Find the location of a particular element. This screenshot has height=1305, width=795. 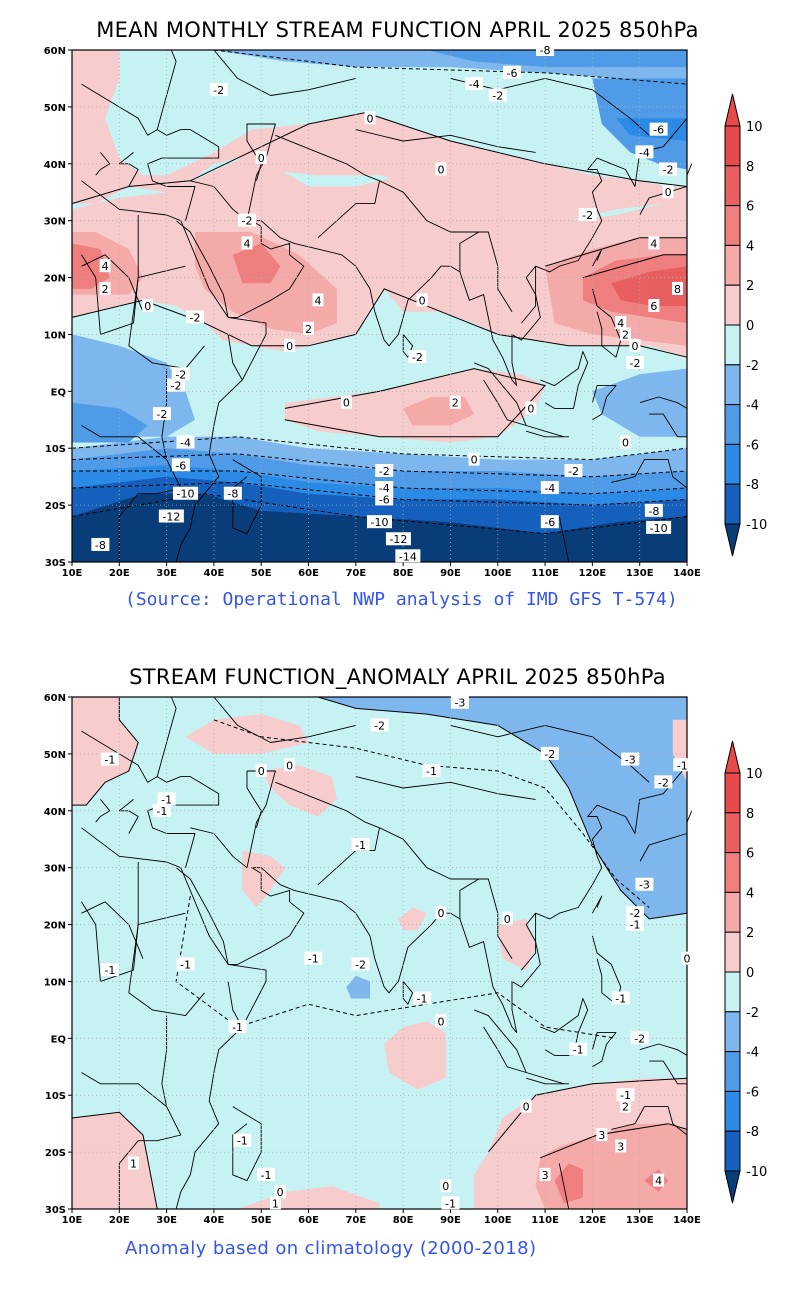

contour-label: -8 is located at coordinates (100, 545).